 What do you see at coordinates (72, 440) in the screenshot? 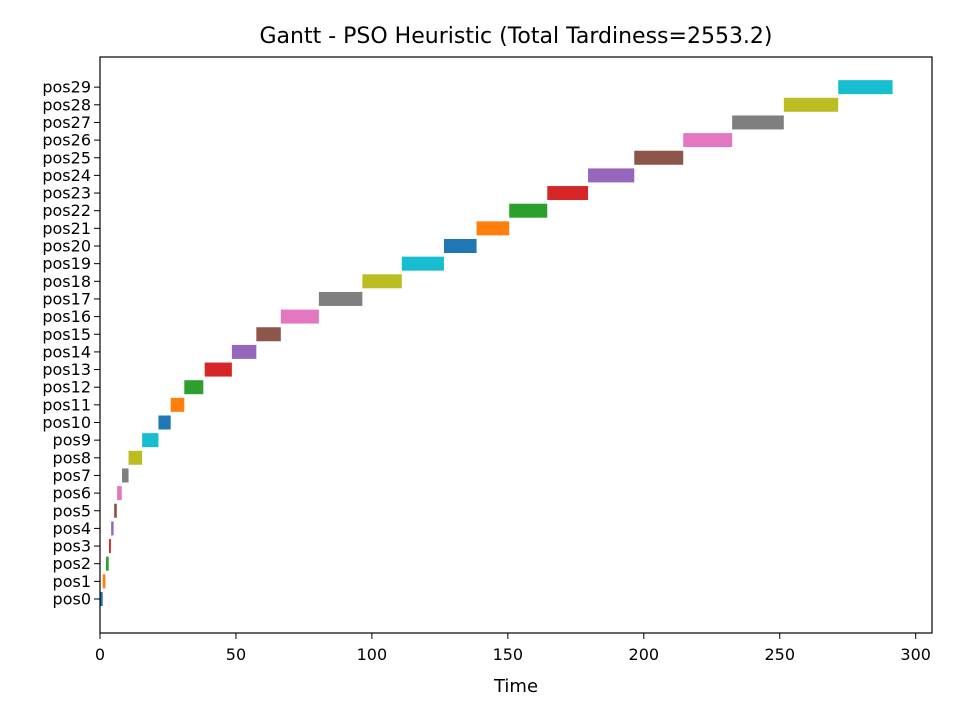
I see `y-tick-label: pos9` at bounding box center [72, 440].